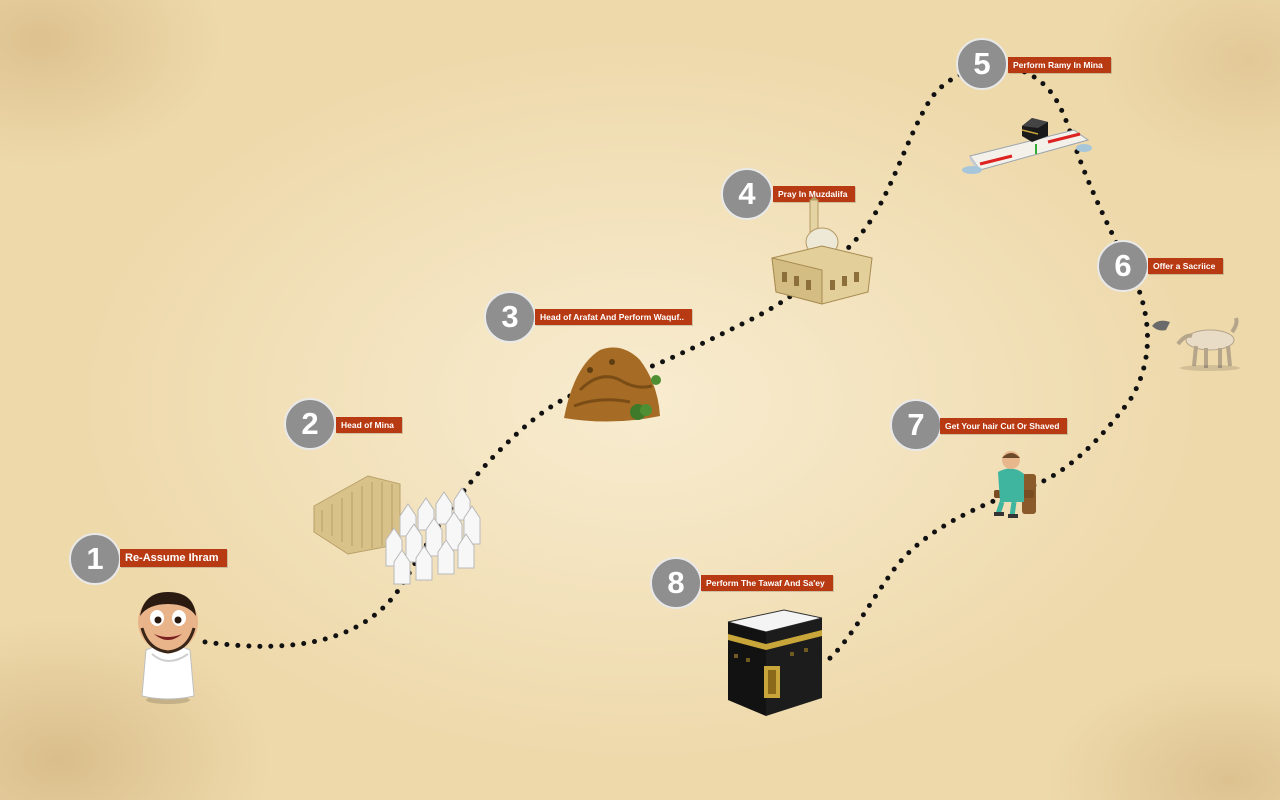 This screenshot has width=1280, height=800. I want to click on muzdalifa-mosque-icon, so click(820, 252).